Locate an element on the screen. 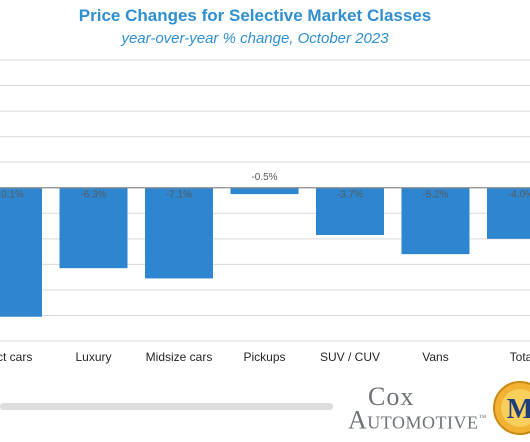  category-label: Tota is located at coordinates (520, 357).